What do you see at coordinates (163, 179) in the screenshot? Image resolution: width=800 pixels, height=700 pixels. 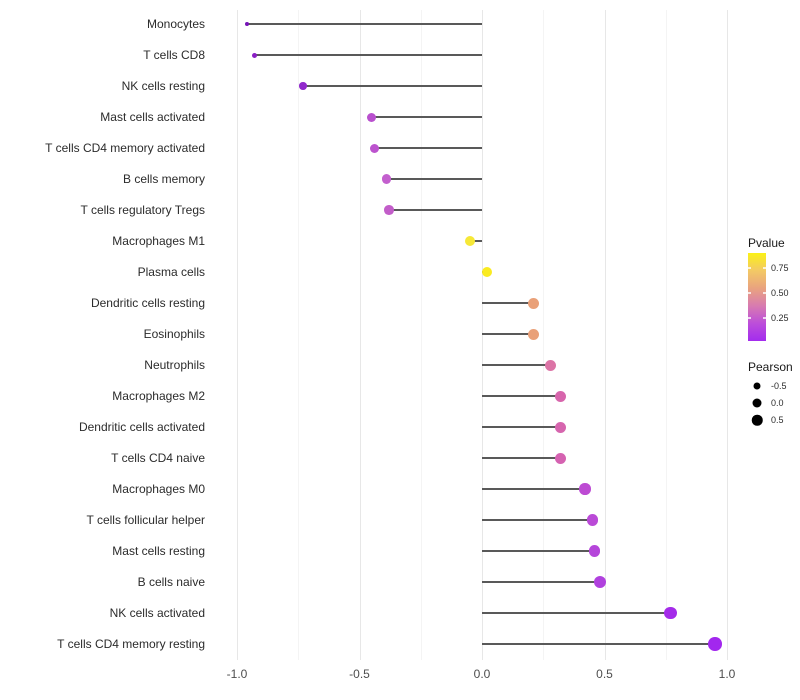 I see `category-label: B cells memory` at bounding box center [163, 179].